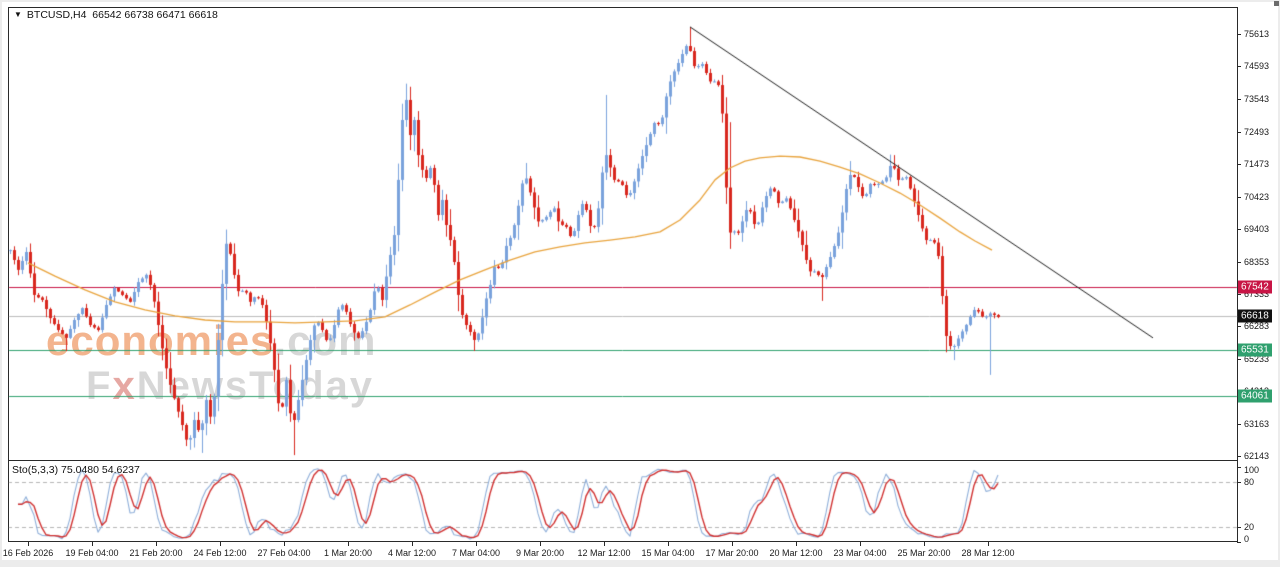  Describe the element at coordinates (220, 553) in the screenshot. I see `time-axis-label: 24 Feb 12:00` at that location.